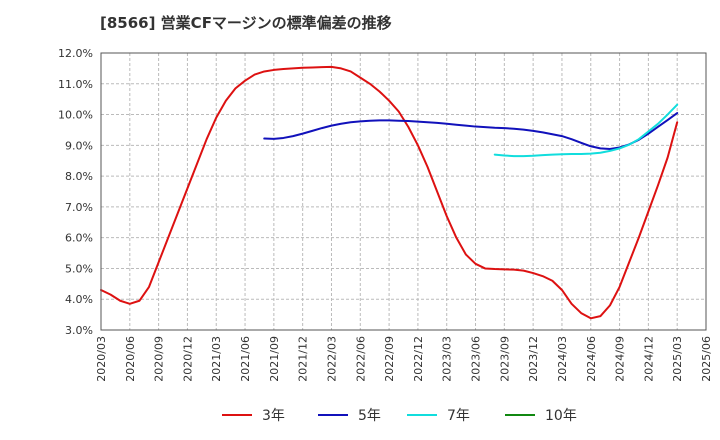 This screenshot has height=440, width=720. What do you see at coordinates (187, 359) in the screenshot?
I see `x-tick-label: 2020/12` at bounding box center [187, 359].